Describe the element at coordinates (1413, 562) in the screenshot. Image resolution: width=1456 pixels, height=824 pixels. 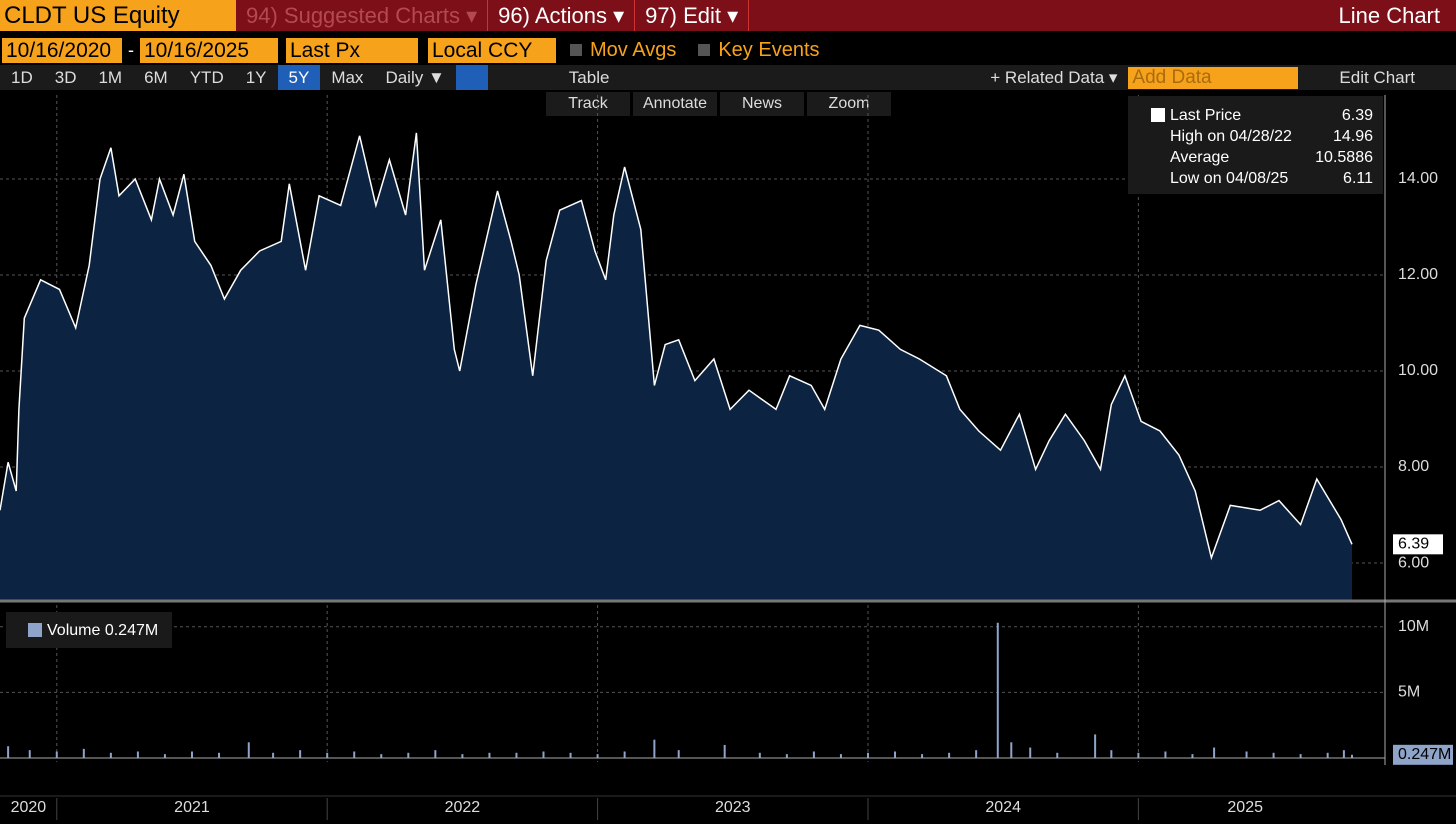
I see `y-tick-label: 6.00` at that location.